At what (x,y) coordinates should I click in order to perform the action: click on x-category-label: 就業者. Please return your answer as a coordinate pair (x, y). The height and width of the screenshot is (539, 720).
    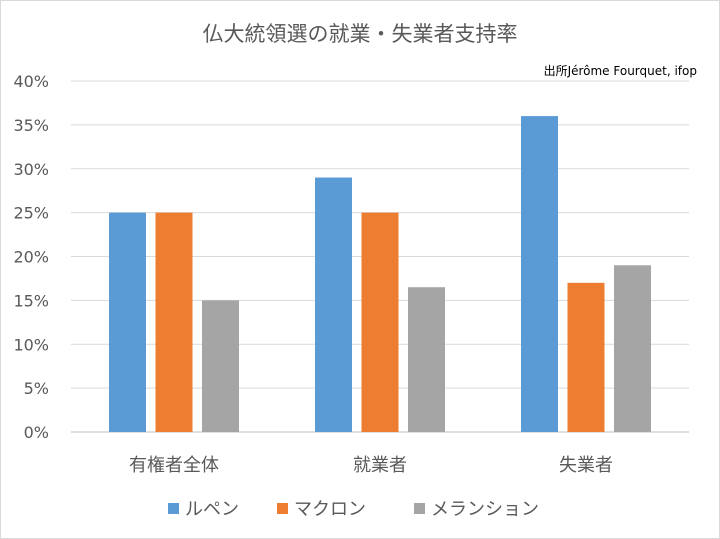
    Looking at the image, I should click on (380, 465).